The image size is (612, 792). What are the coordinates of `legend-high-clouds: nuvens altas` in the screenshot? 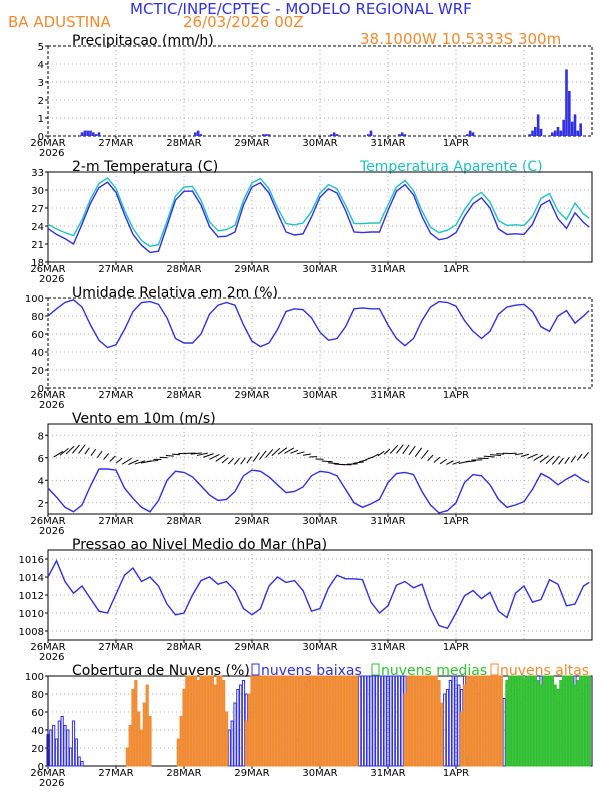 It's located at (544, 671).